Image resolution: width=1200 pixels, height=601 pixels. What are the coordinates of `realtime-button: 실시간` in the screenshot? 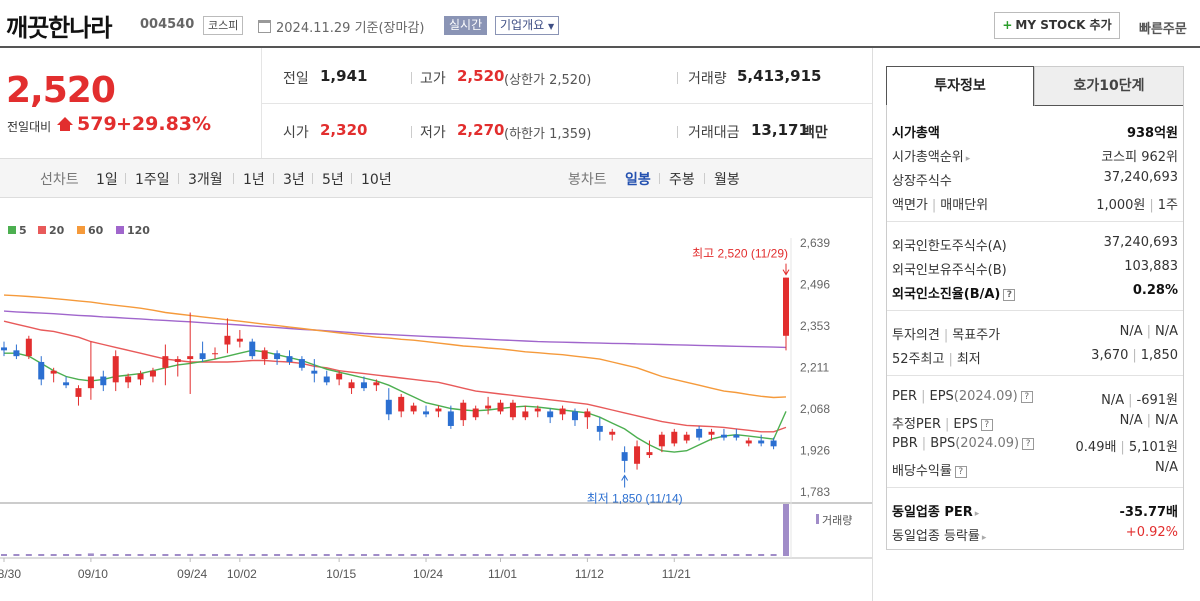 It's located at (466, 25).